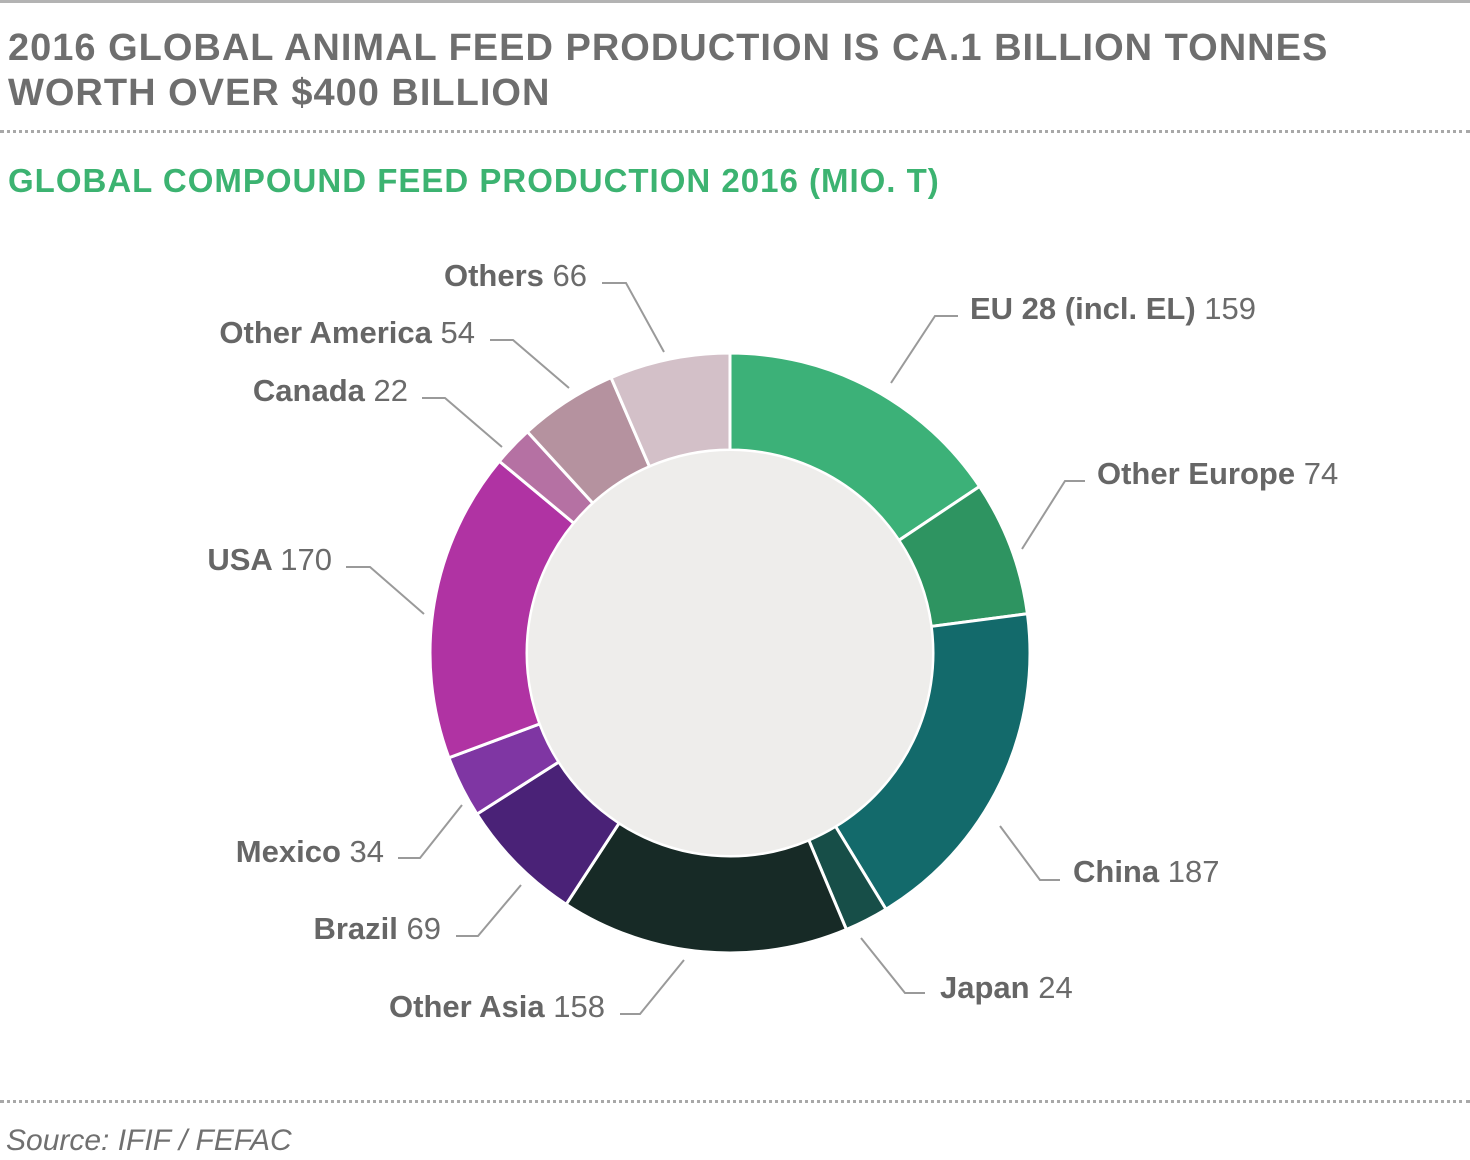  What do you see at coordinates (633, 317) in the screenshot?
I see `leader-line-others` at bounding box center [633, 317].